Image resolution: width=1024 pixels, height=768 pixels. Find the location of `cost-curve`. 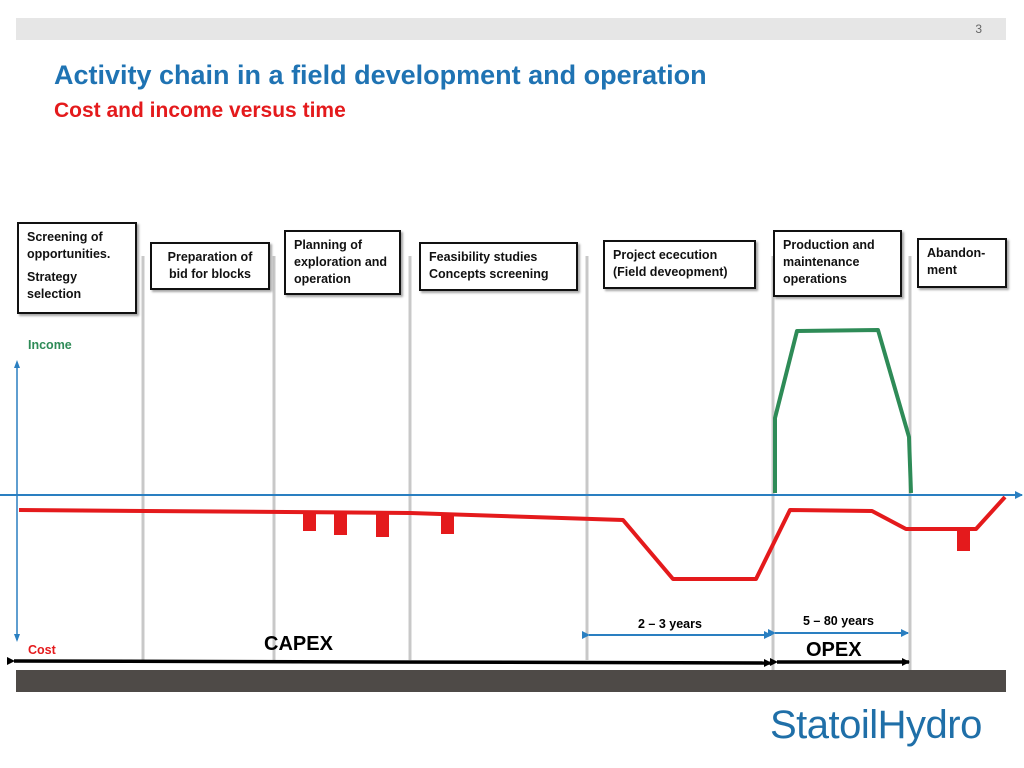

cost-curve is located at coordinates (512, 538).